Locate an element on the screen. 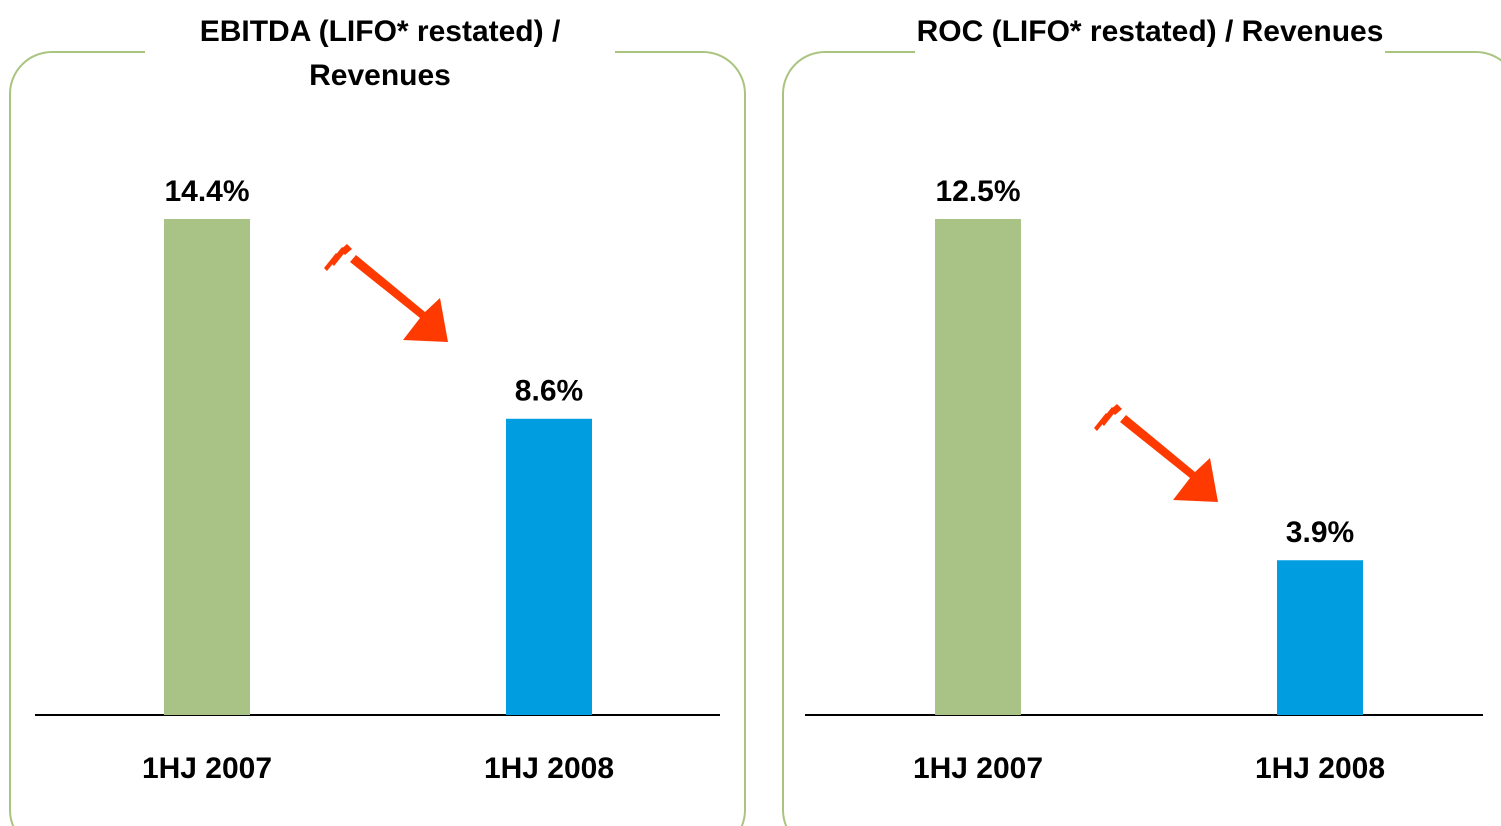  chart-title: EBITDA (LIFO* restated) / Revenues is located at coordinates (380, 54).